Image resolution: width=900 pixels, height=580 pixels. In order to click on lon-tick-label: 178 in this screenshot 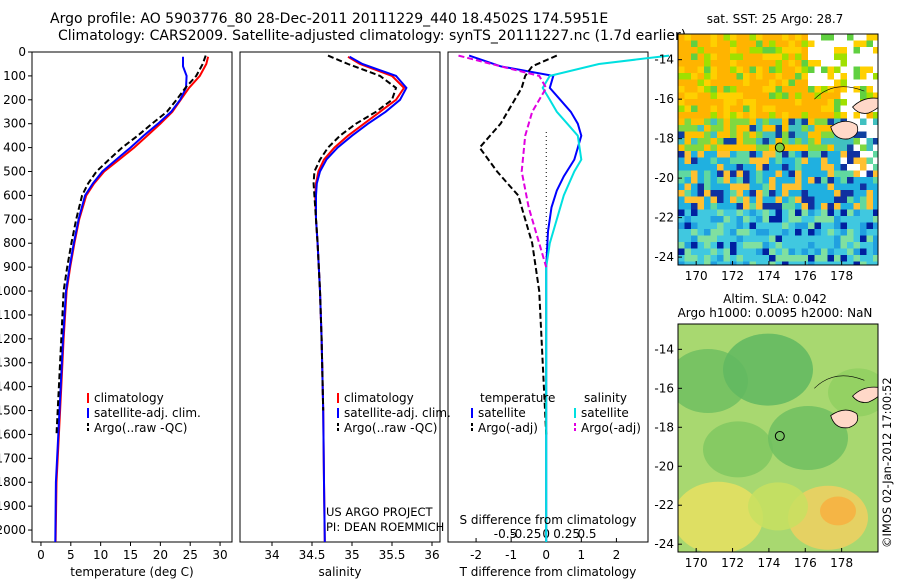, I will do `click(841, 276)`.